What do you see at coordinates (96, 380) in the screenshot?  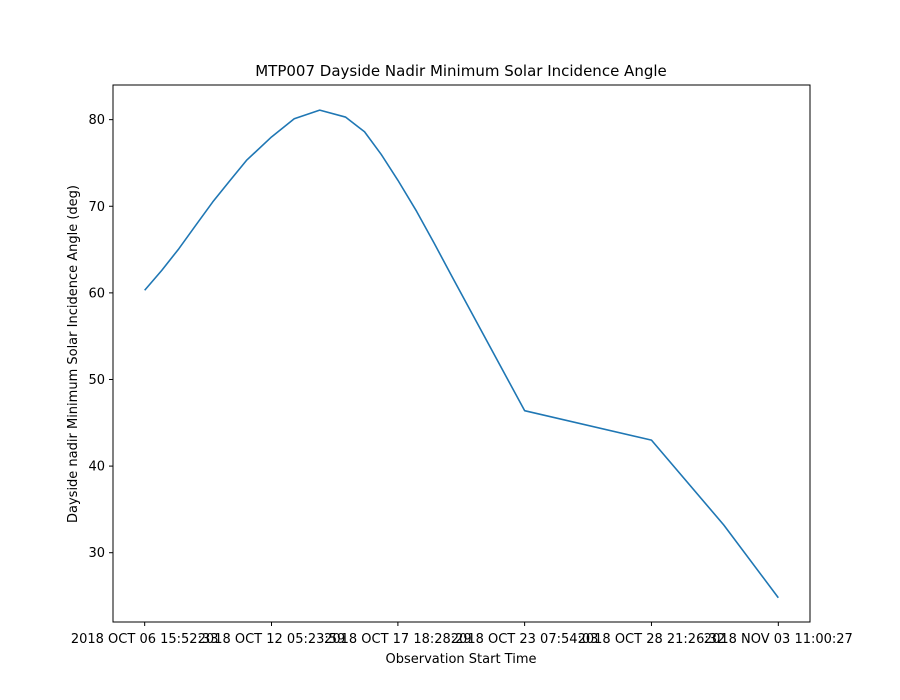 I see `y-tick-label: 50` at bounding box center [96, 380].